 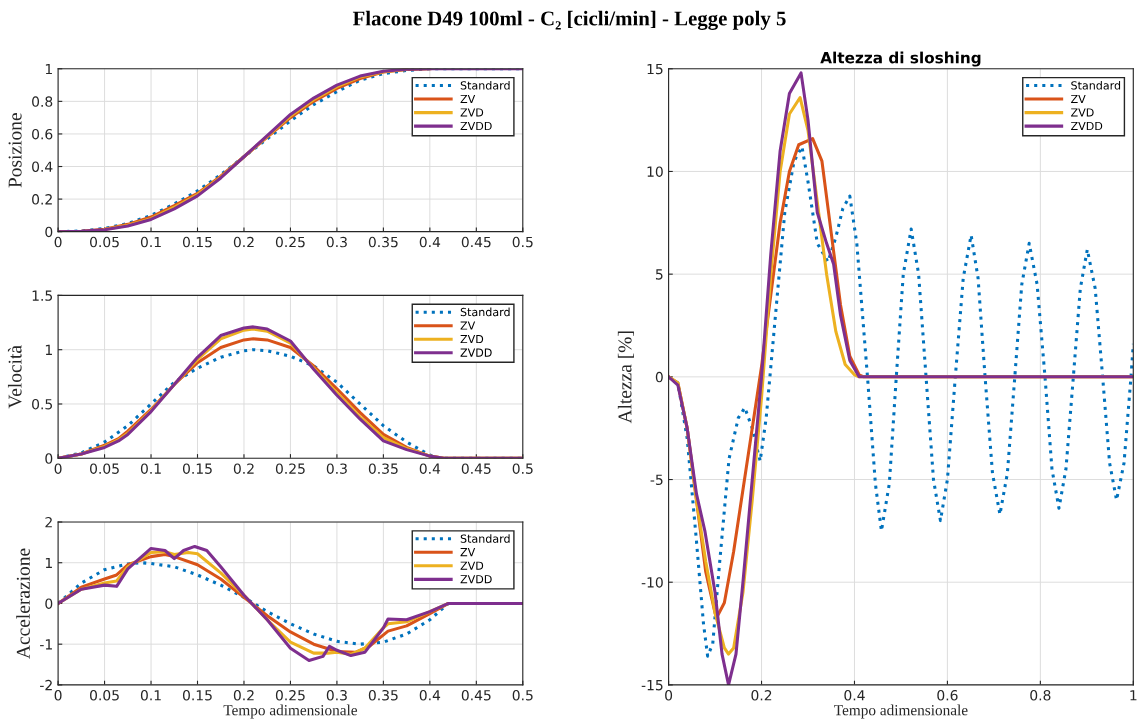 I want to click on y-tick-label: -1, so click(x=46, y=644).